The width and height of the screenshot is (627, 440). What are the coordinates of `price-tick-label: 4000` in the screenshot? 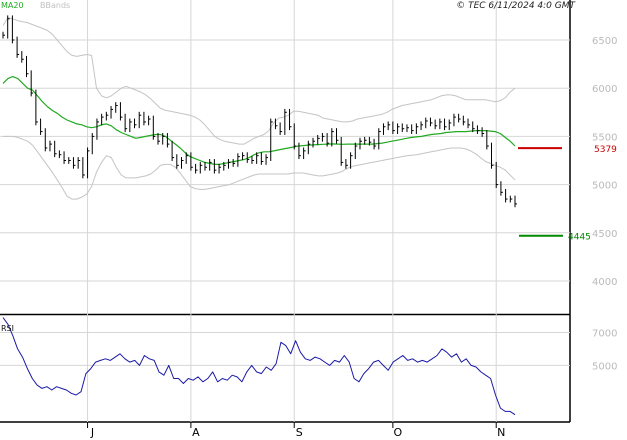 It's located at (604, 282).